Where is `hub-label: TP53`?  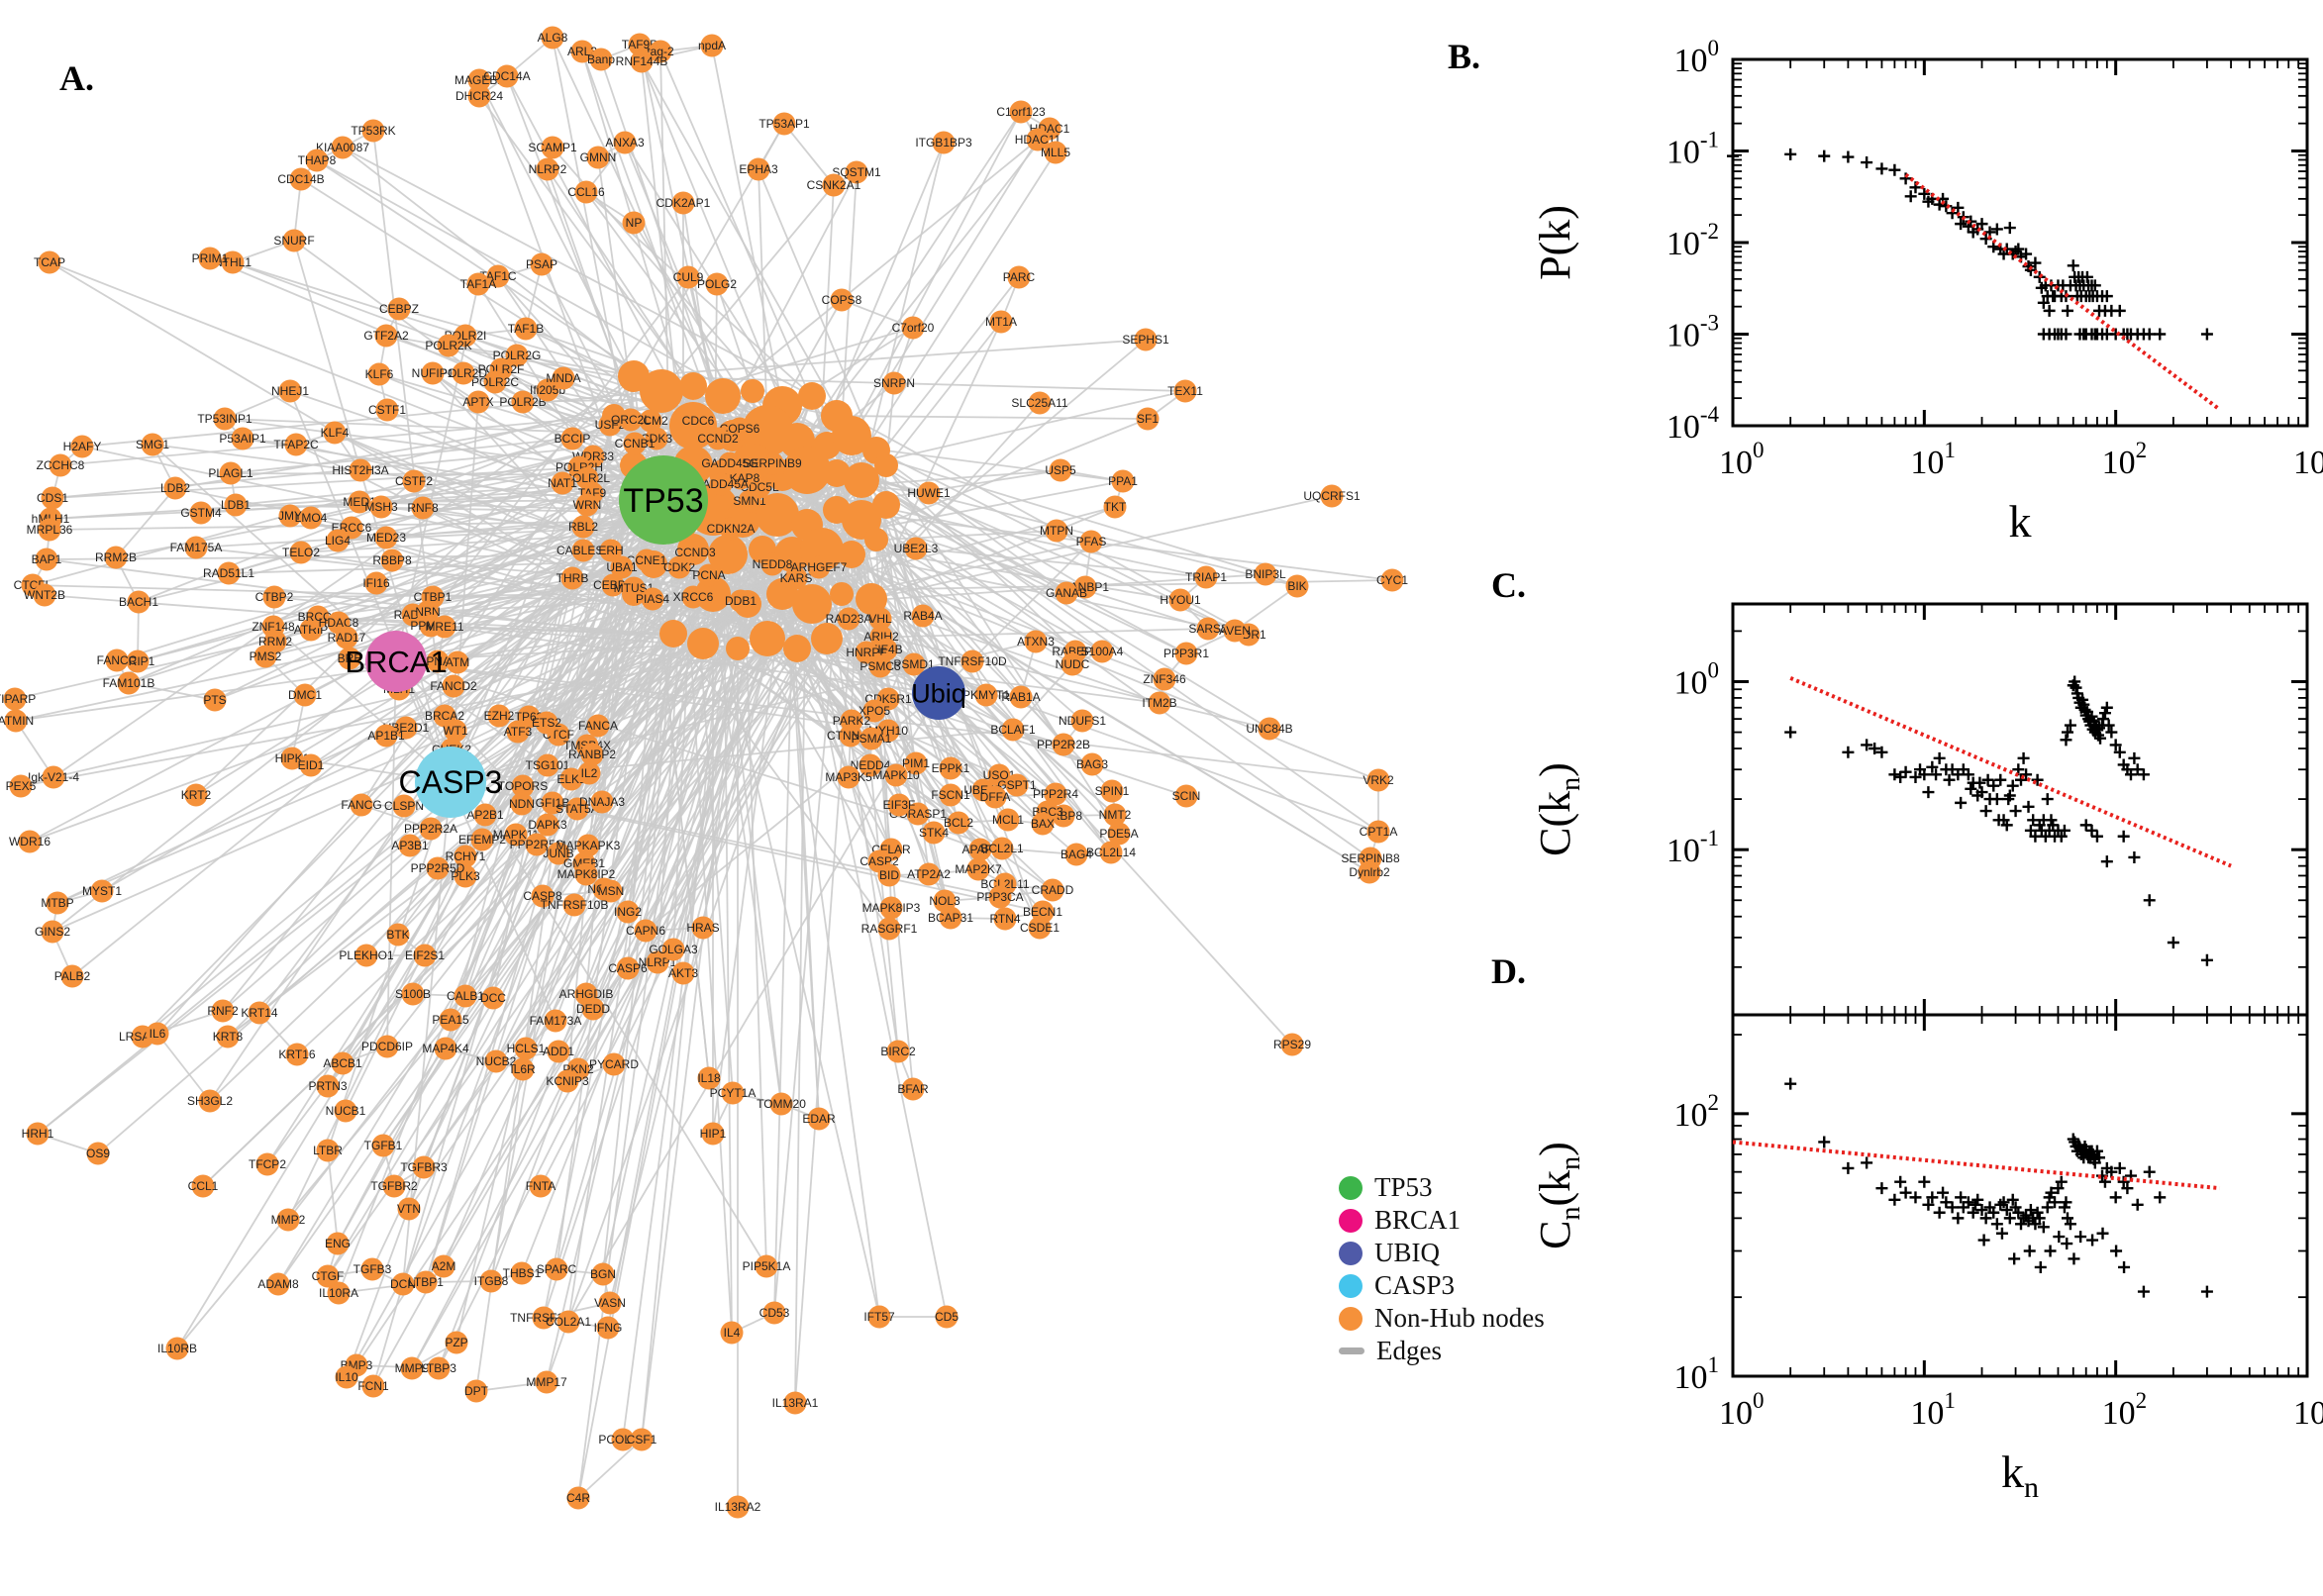
hub-label: TP53 is located at coordinates (663, 501).